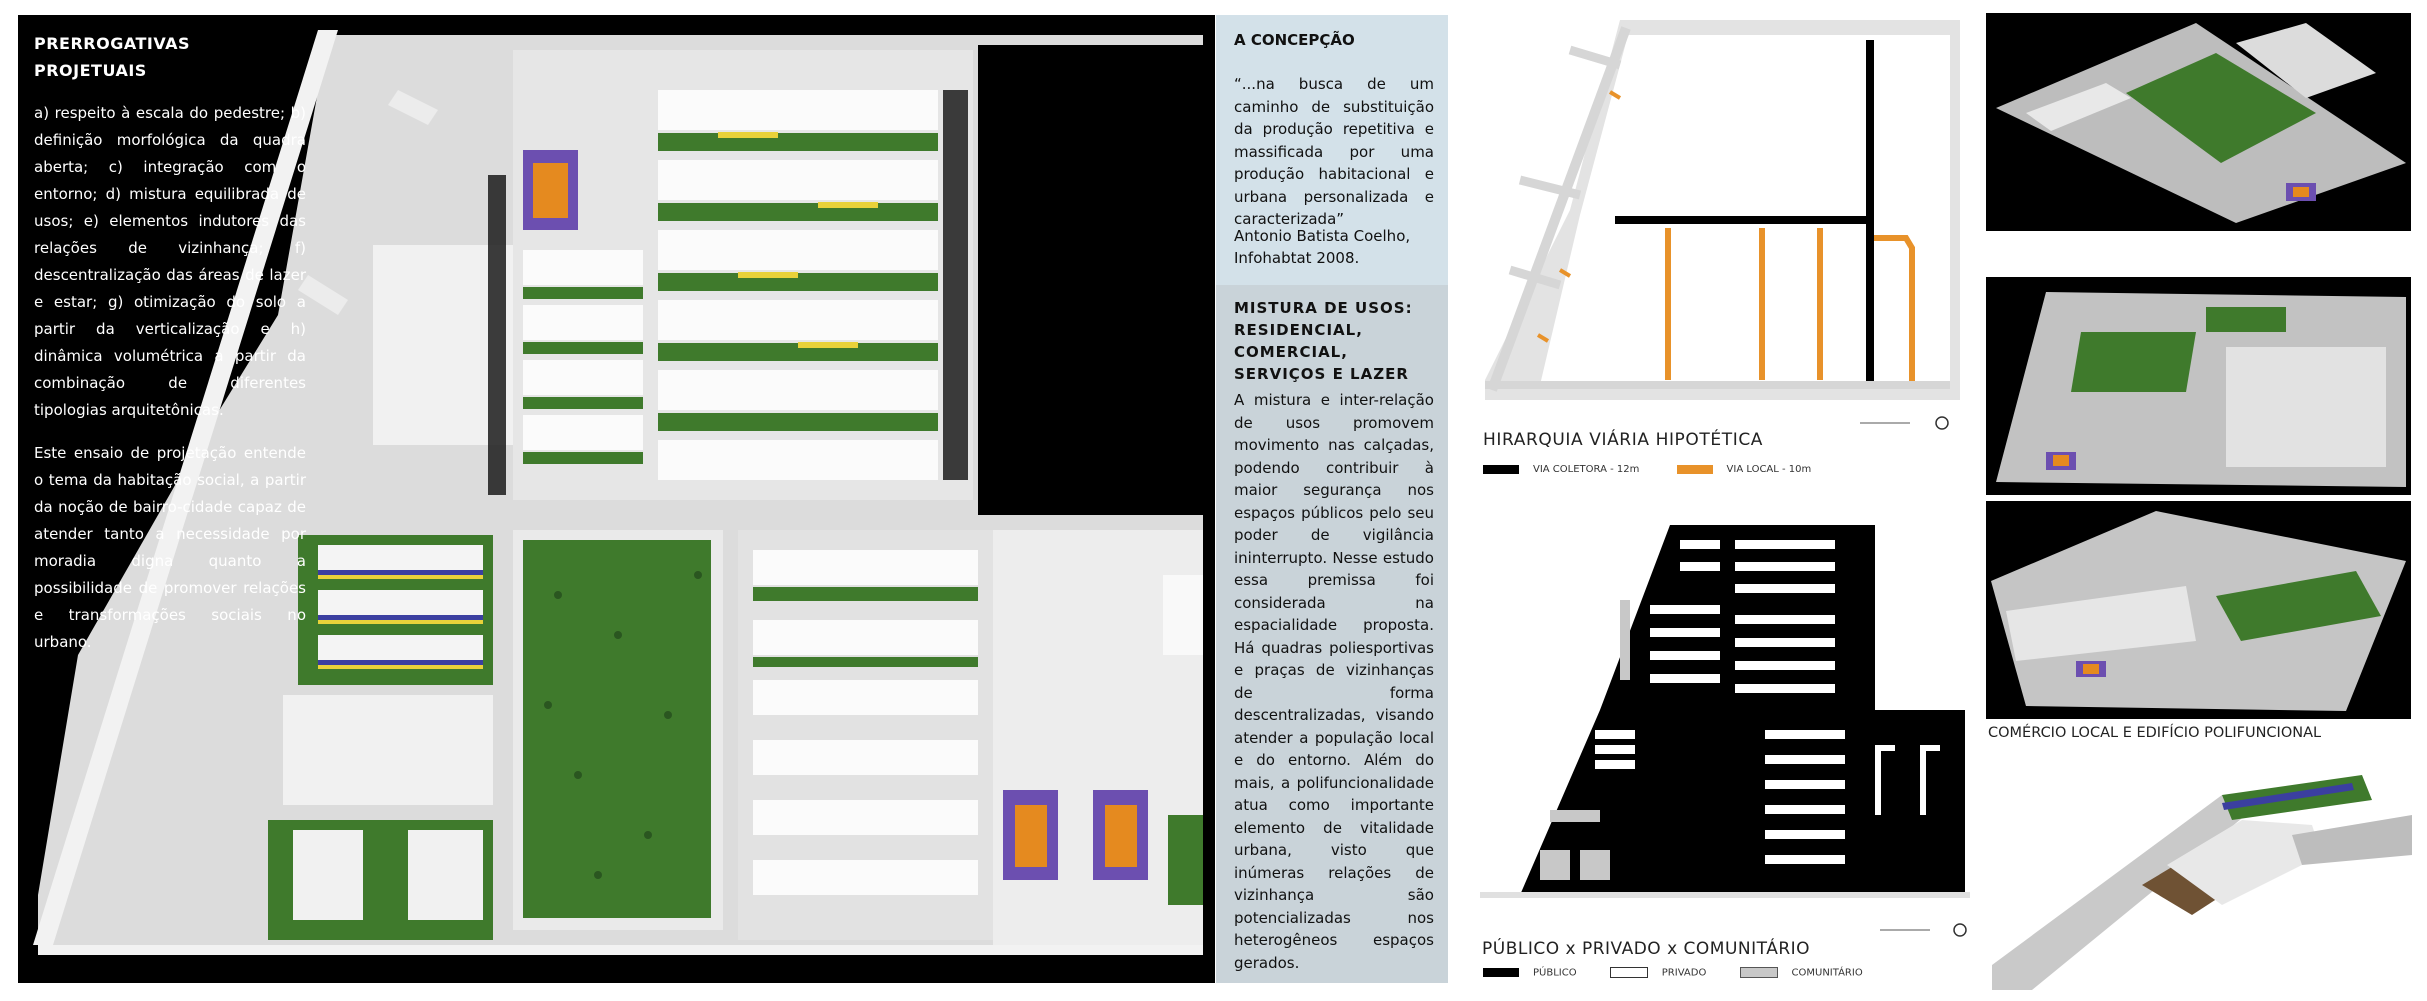  What do you see at coordinates (1758, 972) in the screenshot?
I see `legend-swatch-comunitario` at bounding box center [1758, 972].